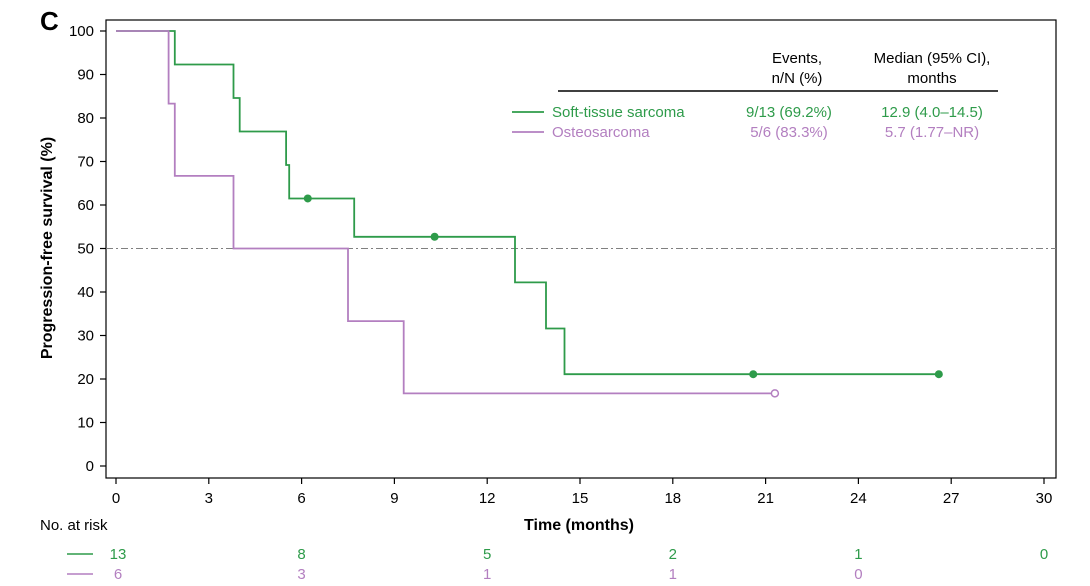 The height and width of the screenshot is (586, 1090). What do you see at coordinates (301, 574) in the screenshot?
I see `at-risk-count: 3` at bounding box center [301, 574].